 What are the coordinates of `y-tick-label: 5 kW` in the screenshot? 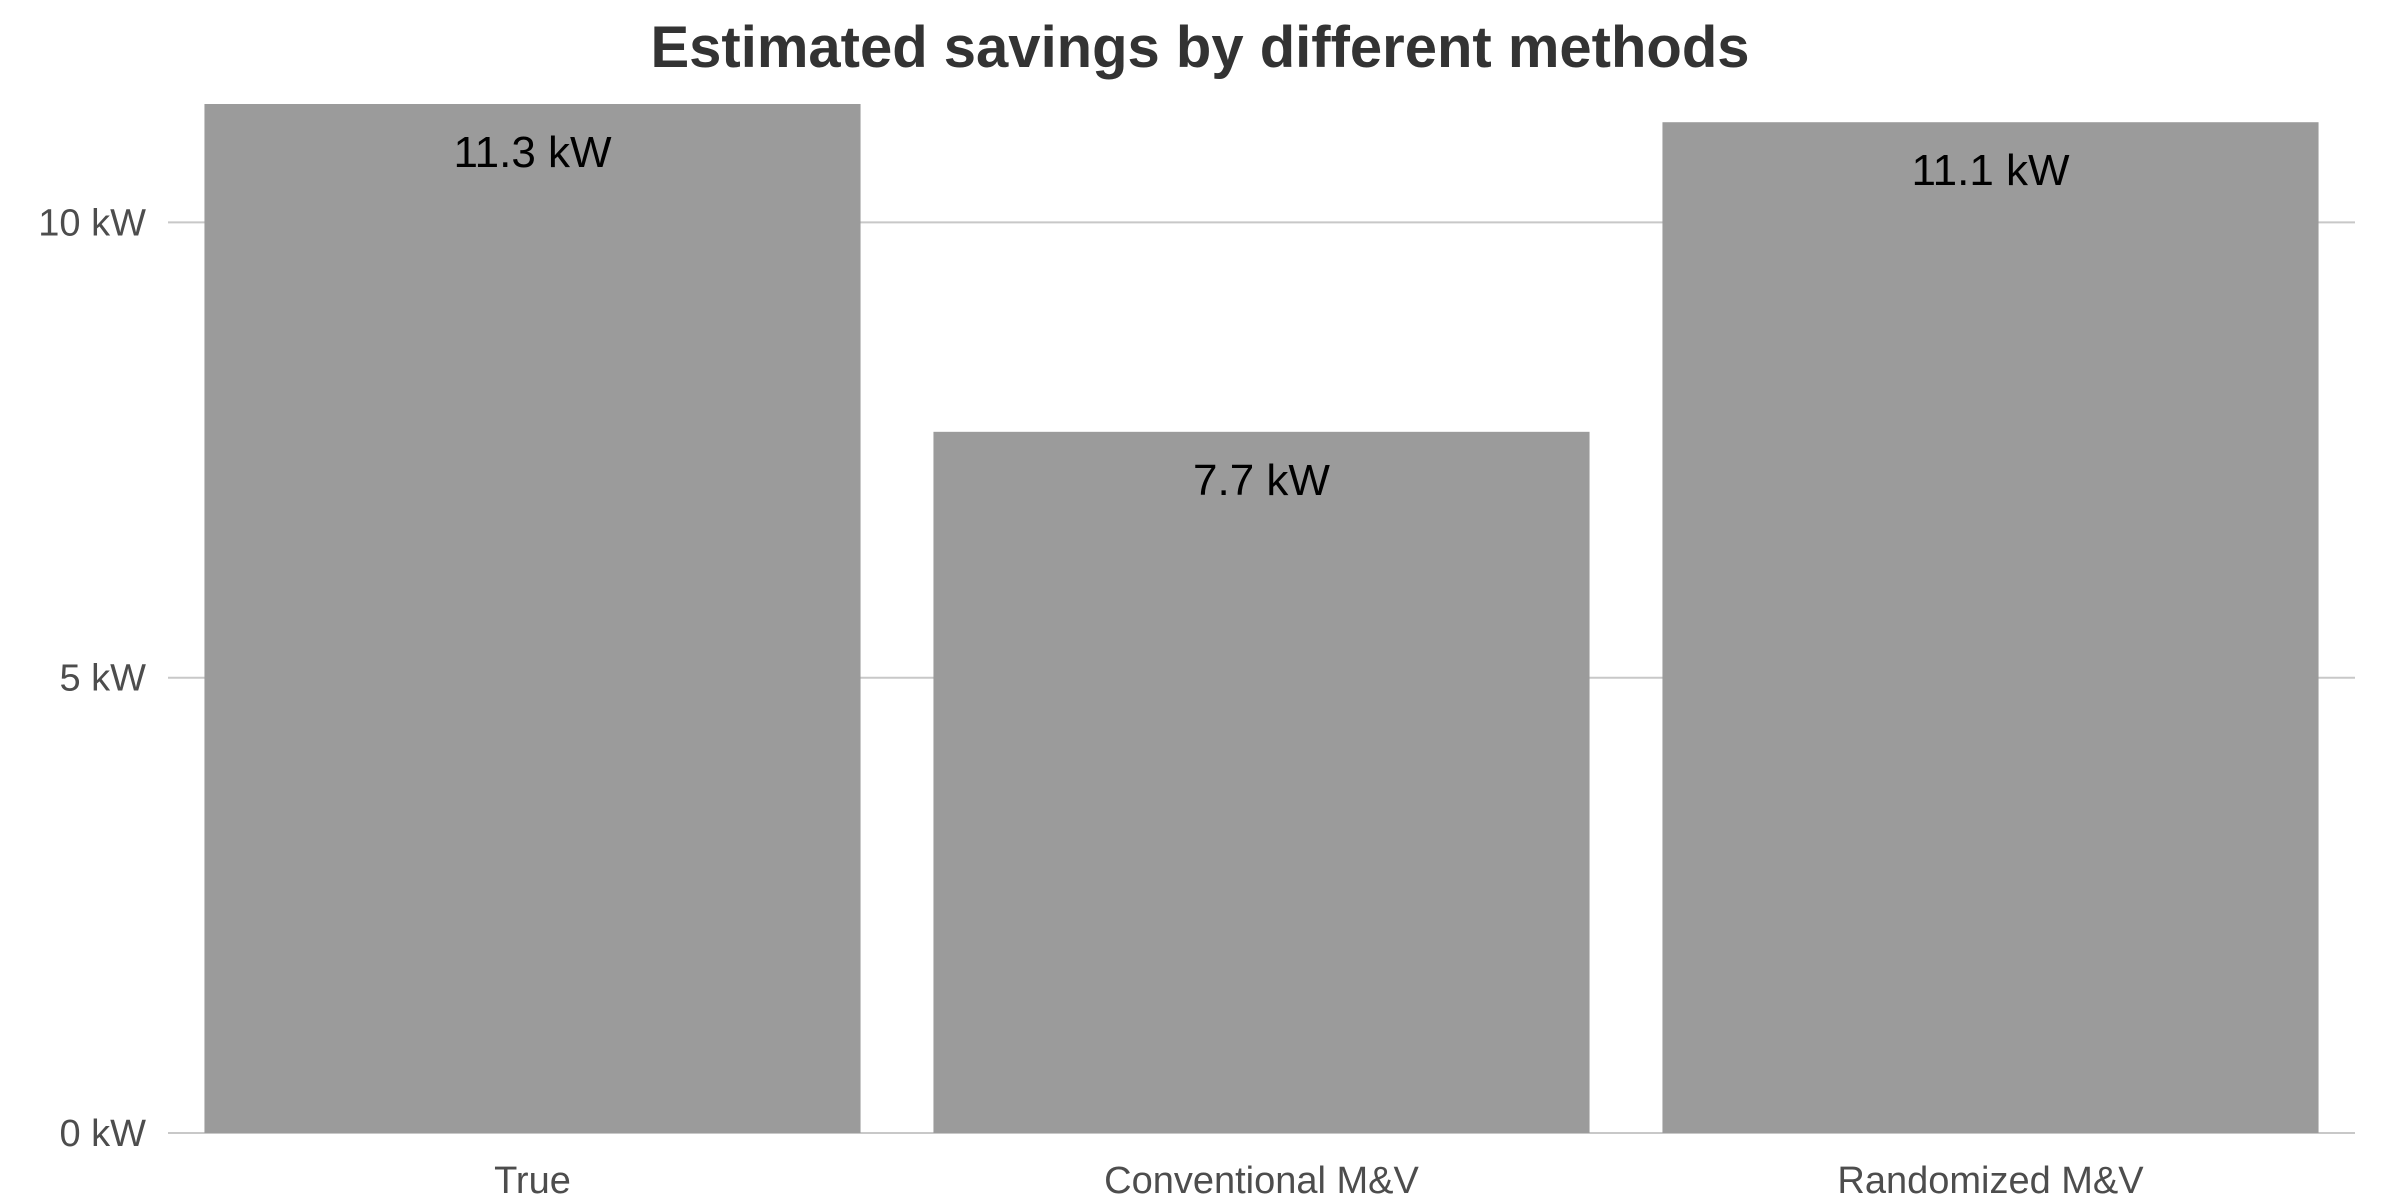 It's located at (102, 679).